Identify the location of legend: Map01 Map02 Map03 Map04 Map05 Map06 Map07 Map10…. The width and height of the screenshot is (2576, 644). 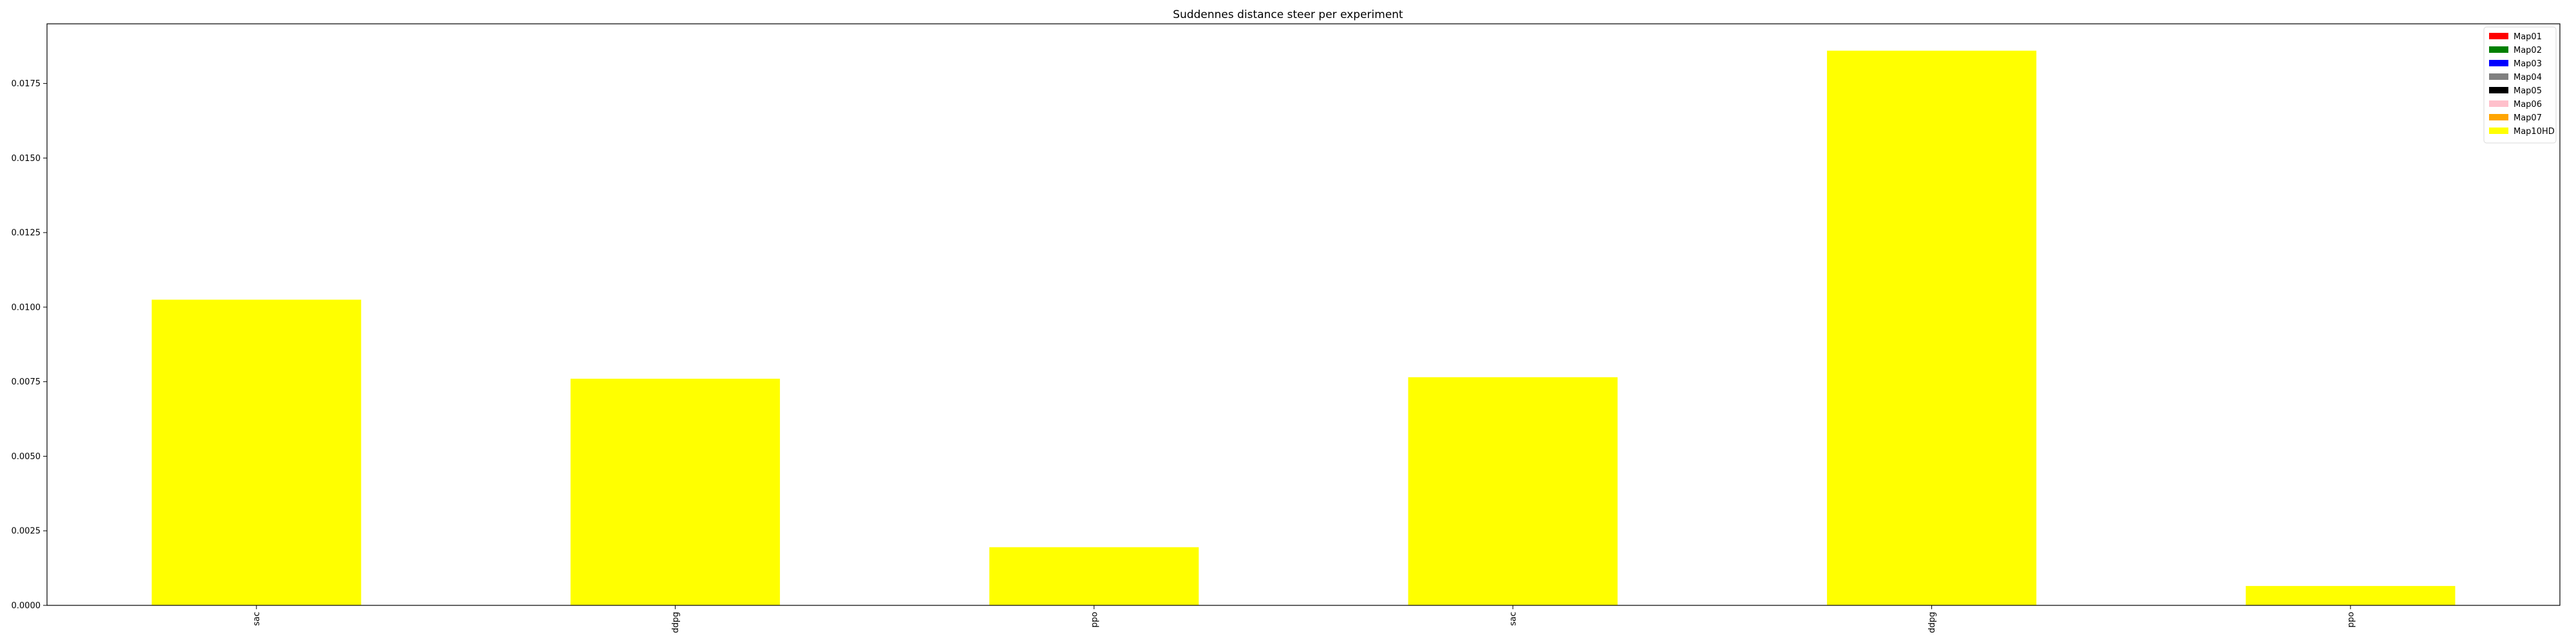
(2520, 85).